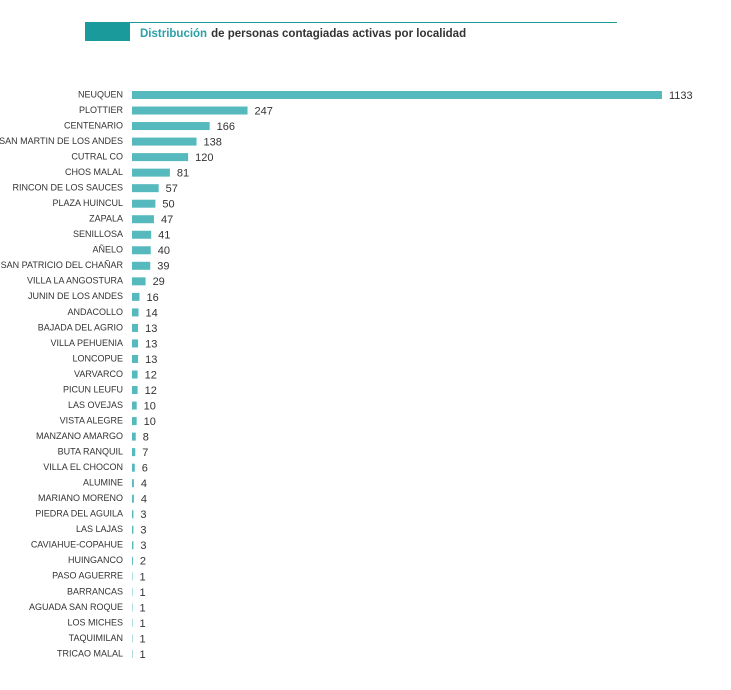 Image resolution: width=731 pixels, height=690 pixels. I want to click on category-label: BAJADA DEL AGRIO, so click(80, 327).